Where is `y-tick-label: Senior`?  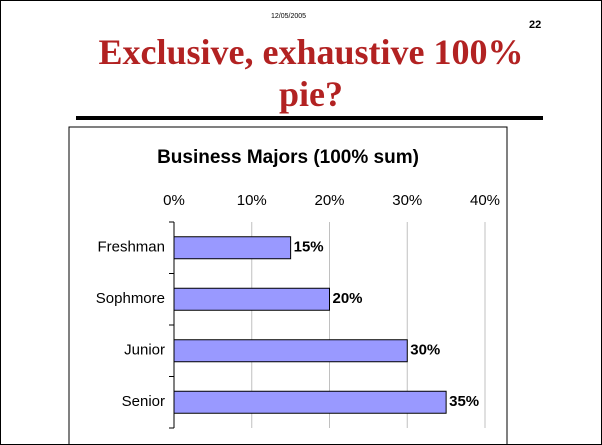
y-tick-label: Senior is located at coordinates (143, 401).